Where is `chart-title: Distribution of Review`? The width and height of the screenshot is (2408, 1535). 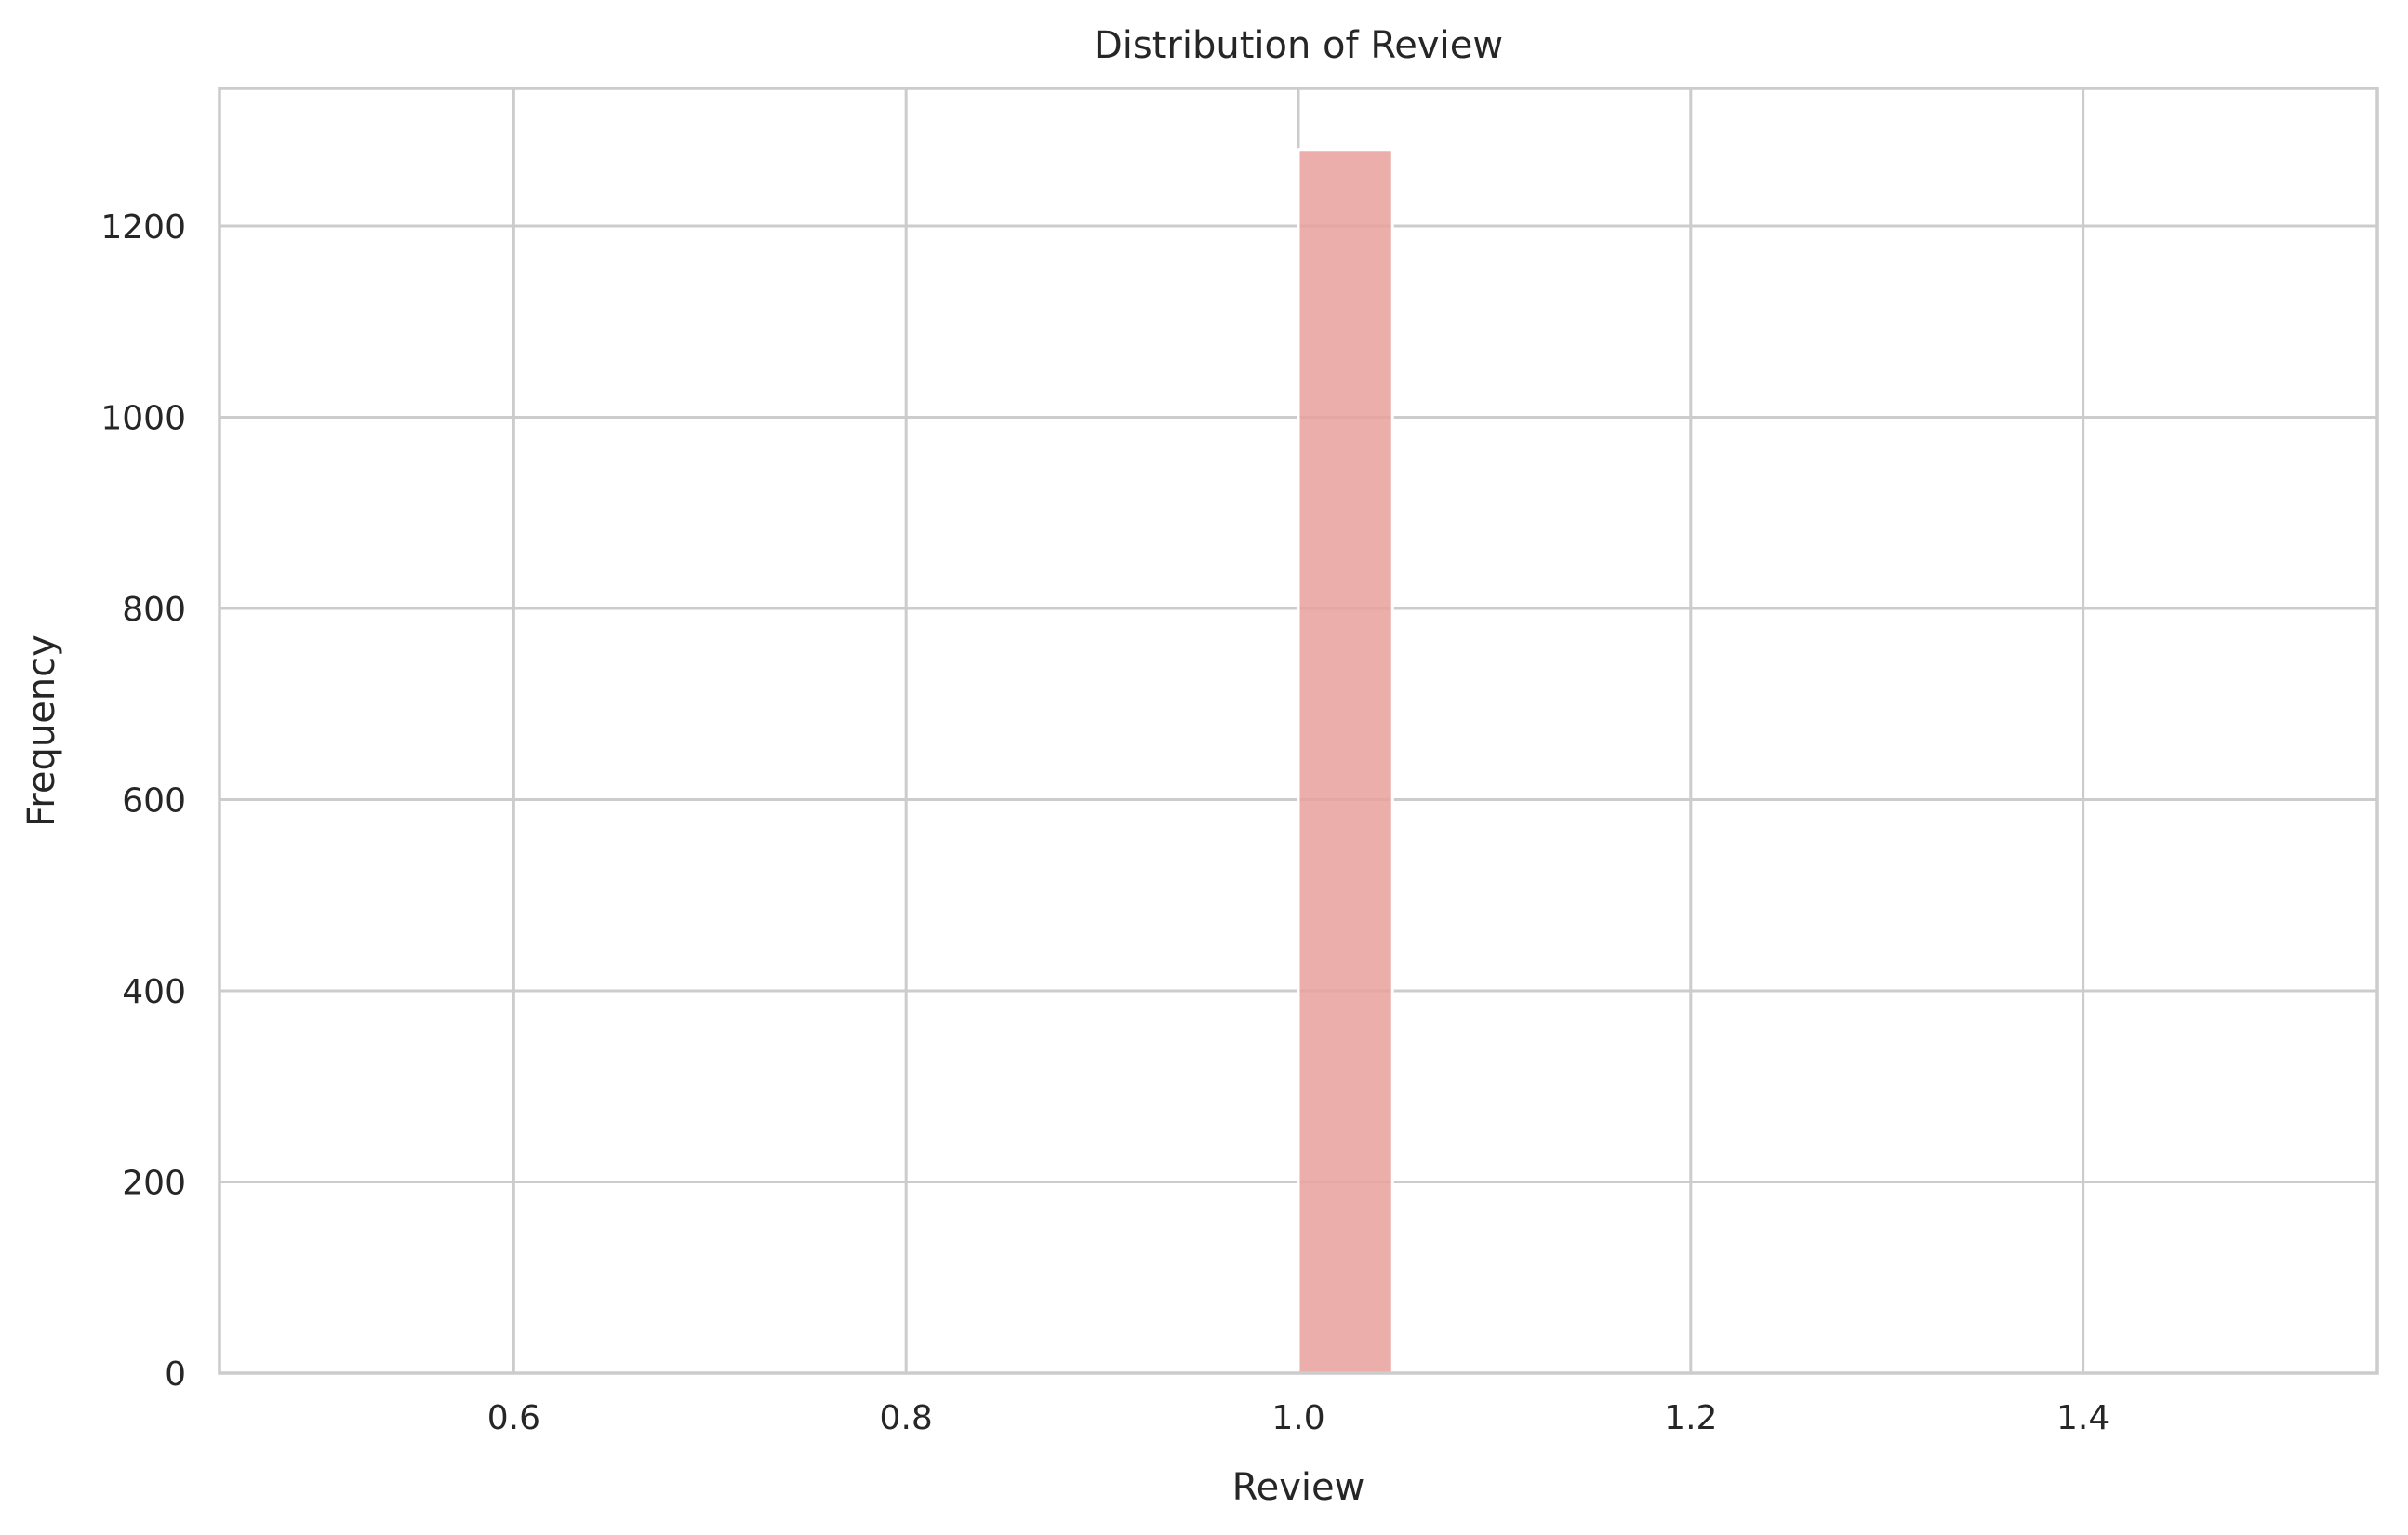
chart-title: Distribution of Review is located at coordinates (1299, 45).